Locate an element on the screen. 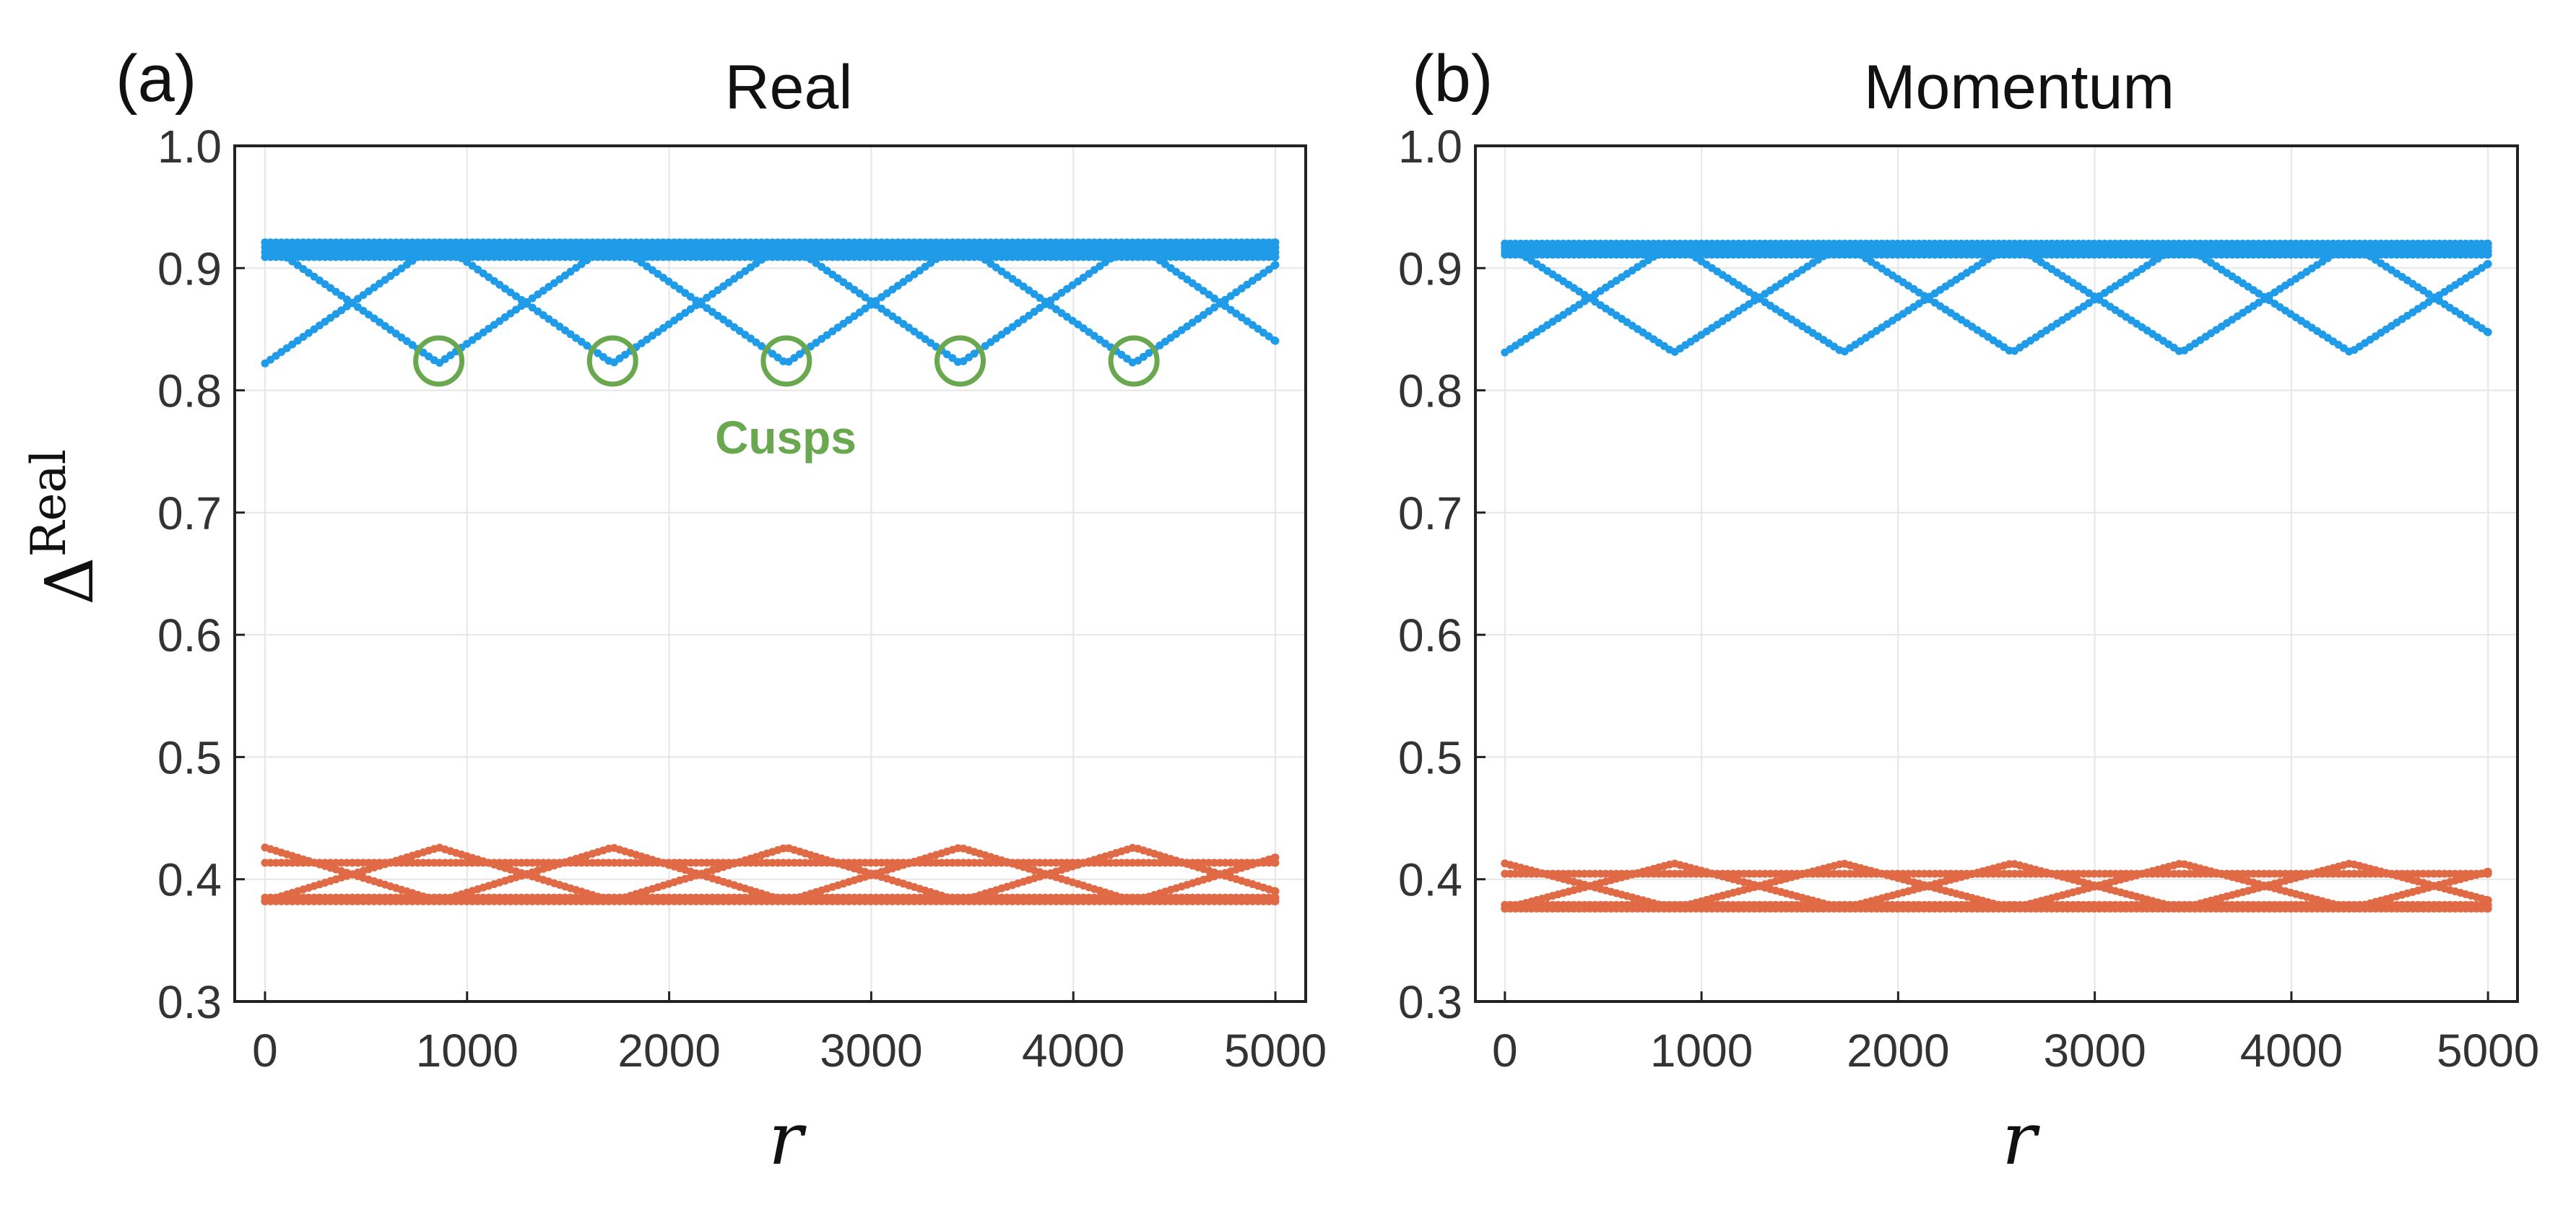 The width and height of the screenshot is (2576, 1208). y-tick-label: 0.3 is located at coordinates (189, 1002).